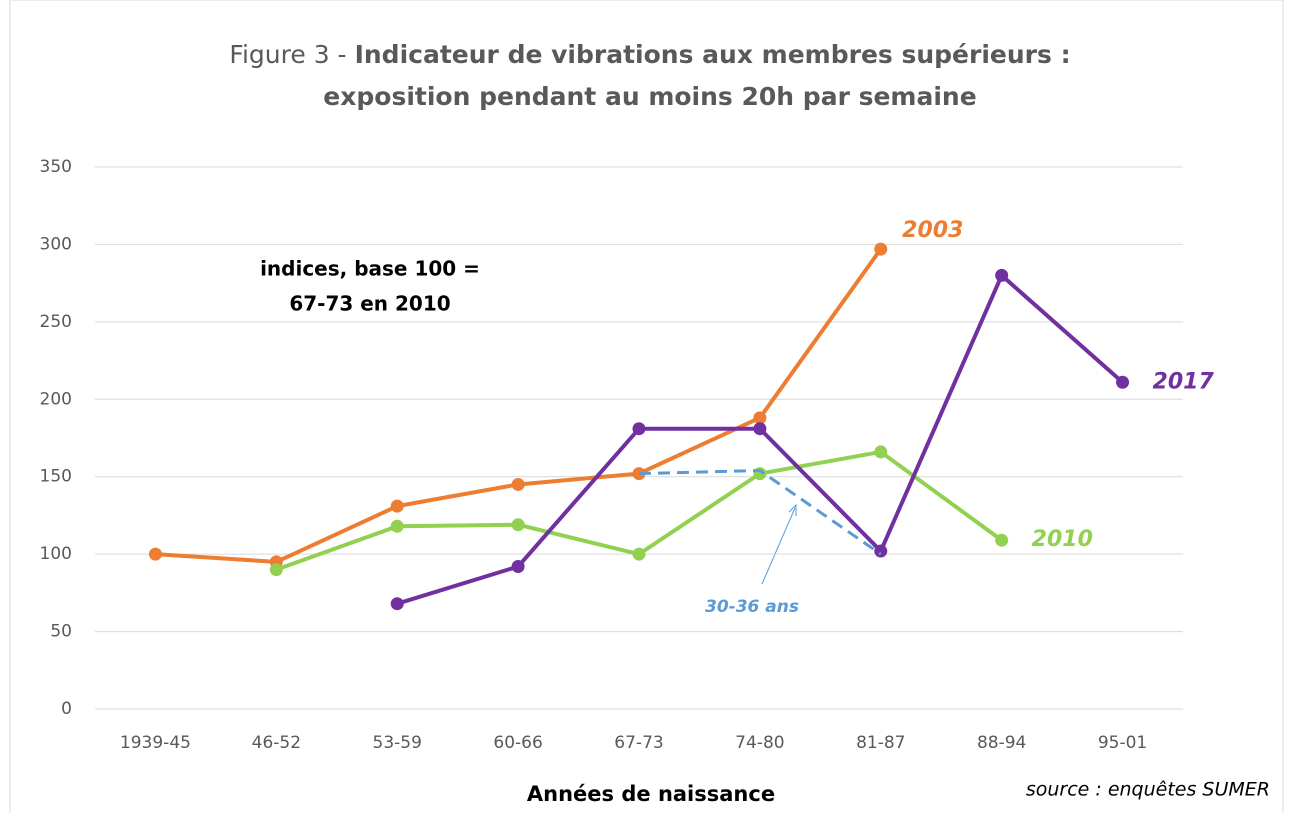 The image size is (1296, 813). What do you see at coordinates (1001, 743) in the screenshot?
I see `x-tick-label: 88-94` at bounding box center [1001, 743].